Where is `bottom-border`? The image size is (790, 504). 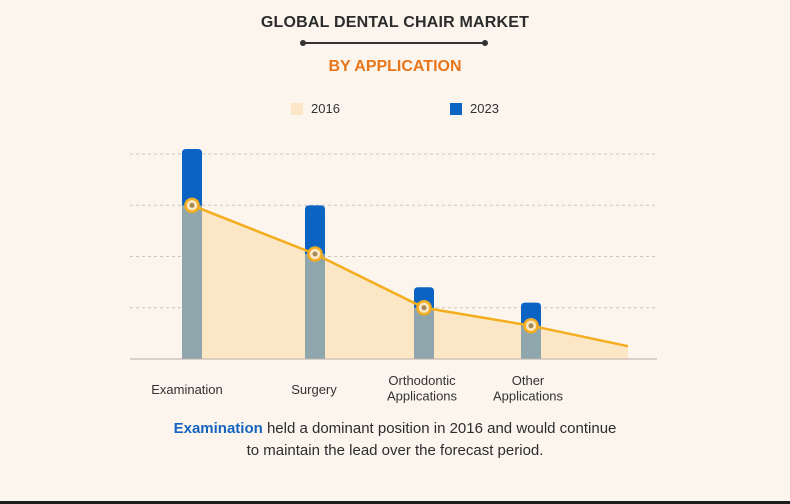
bottom-border is located at coordinates (395, 502).